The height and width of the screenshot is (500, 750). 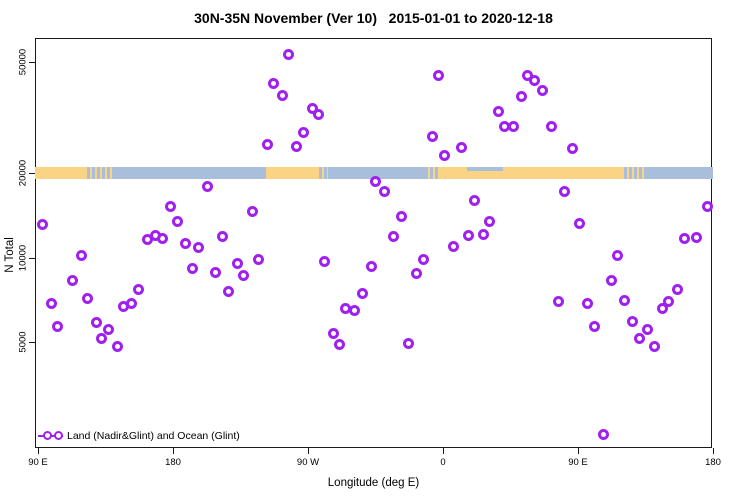 I want to click on y-tick-label: 50000, so click(x=23, y=62).